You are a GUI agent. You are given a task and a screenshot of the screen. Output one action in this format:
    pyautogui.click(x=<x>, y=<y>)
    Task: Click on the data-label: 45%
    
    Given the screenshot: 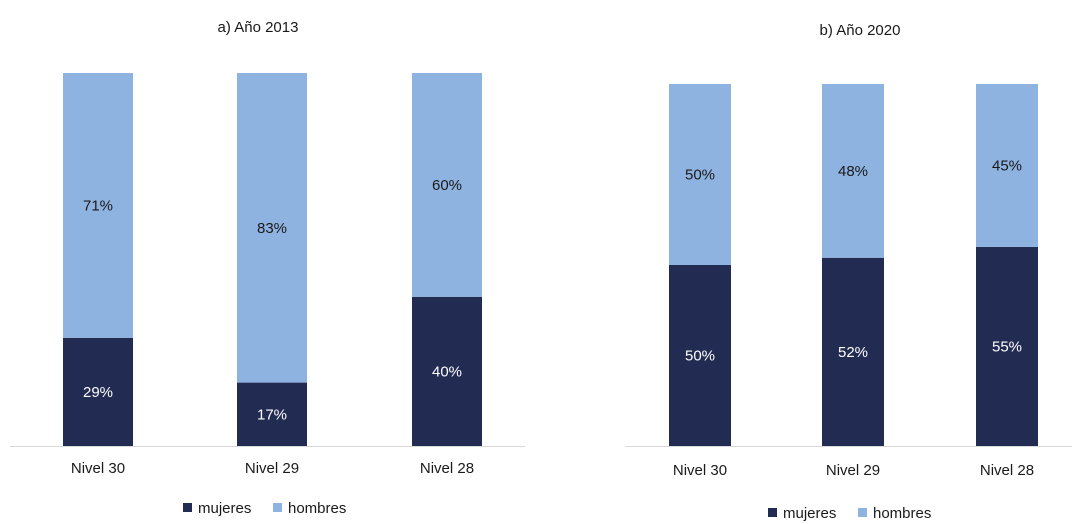 What is the action you would take?
    pyautogui.click(x=1007, y=165)
    